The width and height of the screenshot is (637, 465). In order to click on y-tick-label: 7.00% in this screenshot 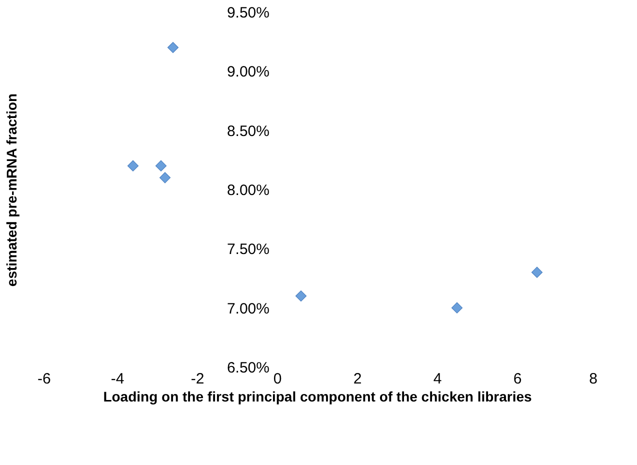, I will do `click(248, 309)`.